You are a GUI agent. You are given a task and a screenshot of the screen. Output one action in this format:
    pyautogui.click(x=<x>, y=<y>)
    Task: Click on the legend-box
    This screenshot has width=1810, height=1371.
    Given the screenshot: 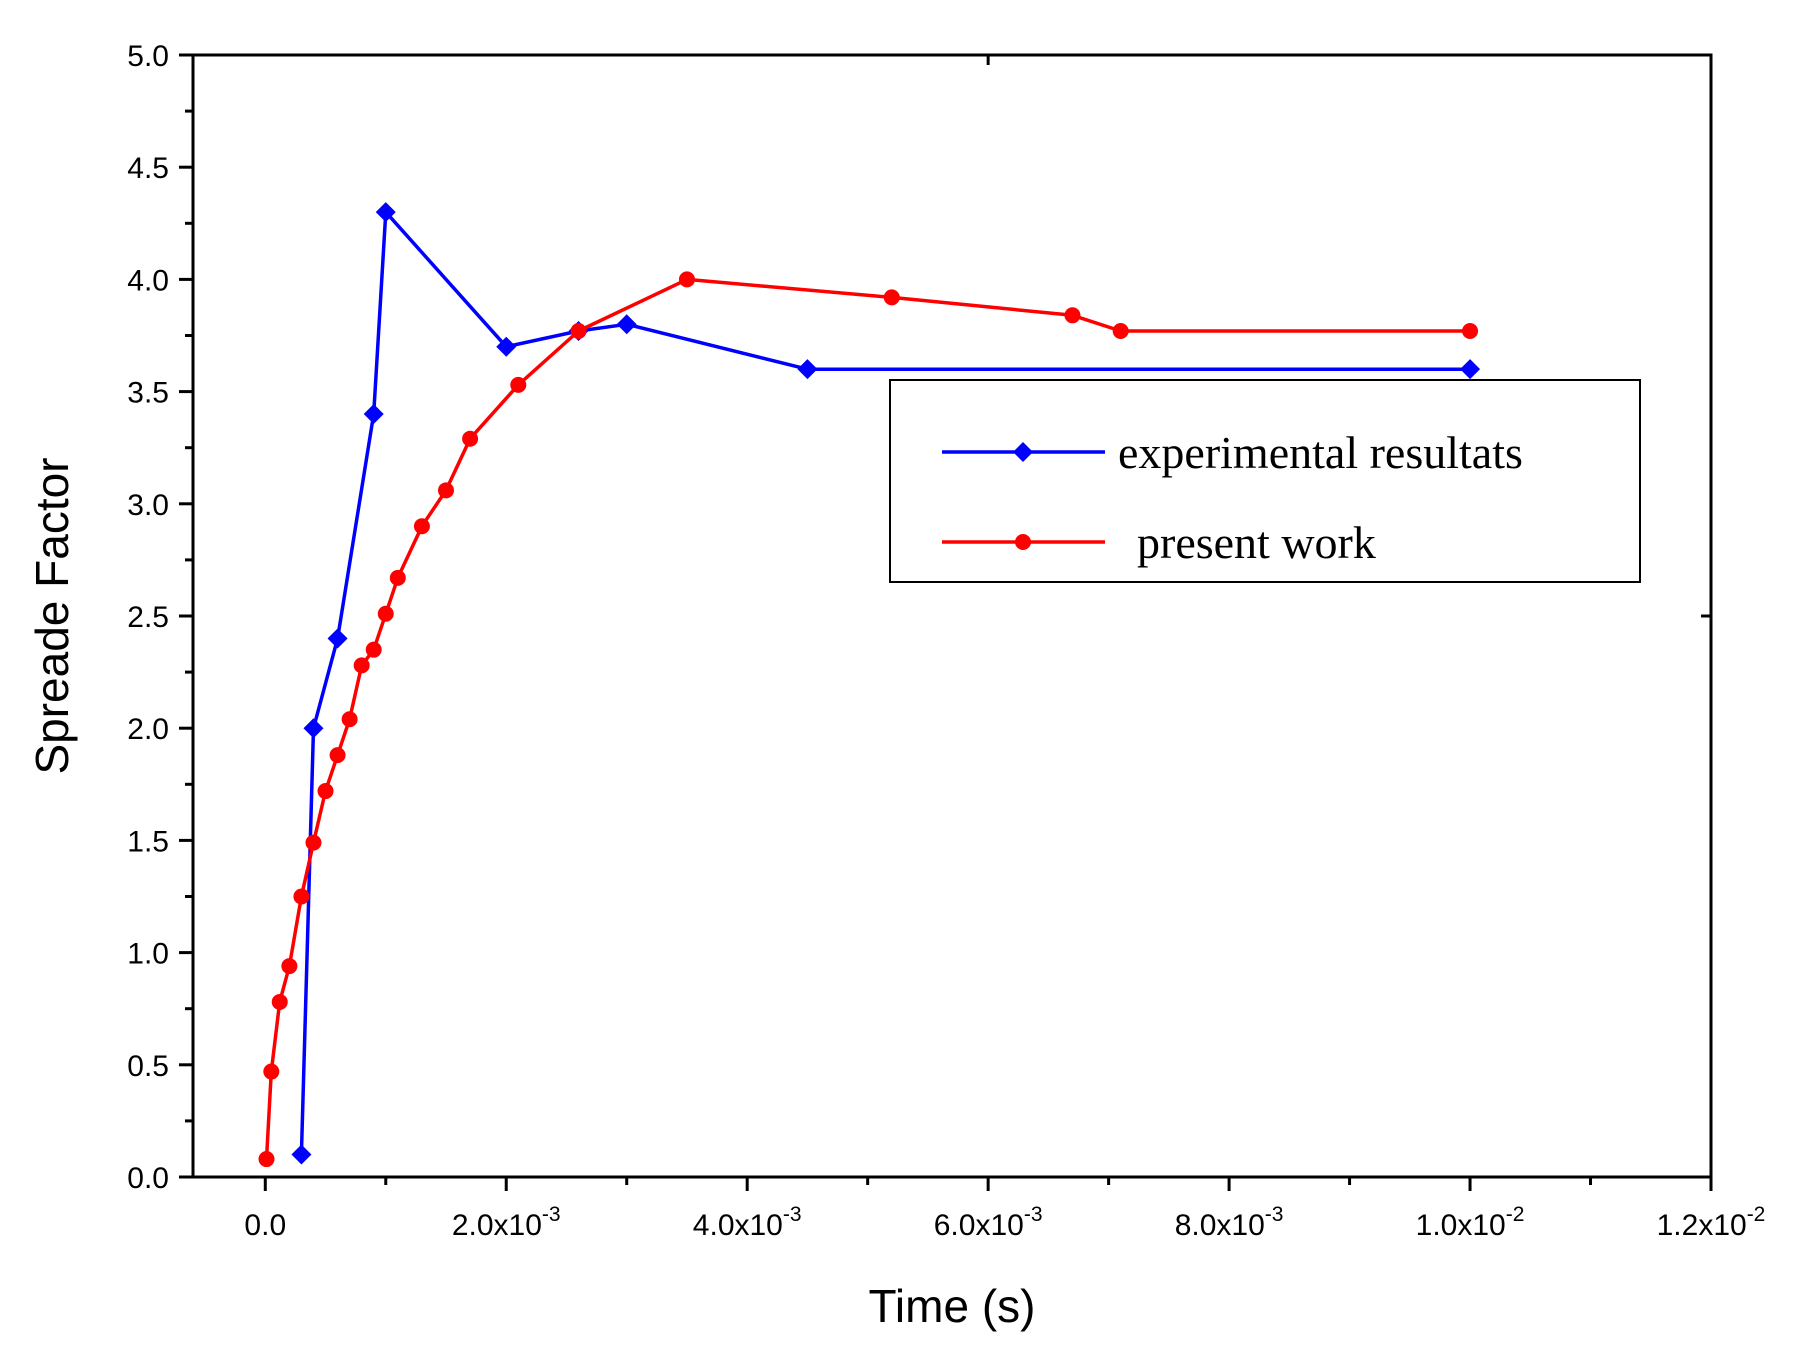 What is the action you would take?
    pyautogui.click(x=1265, y=481)
    